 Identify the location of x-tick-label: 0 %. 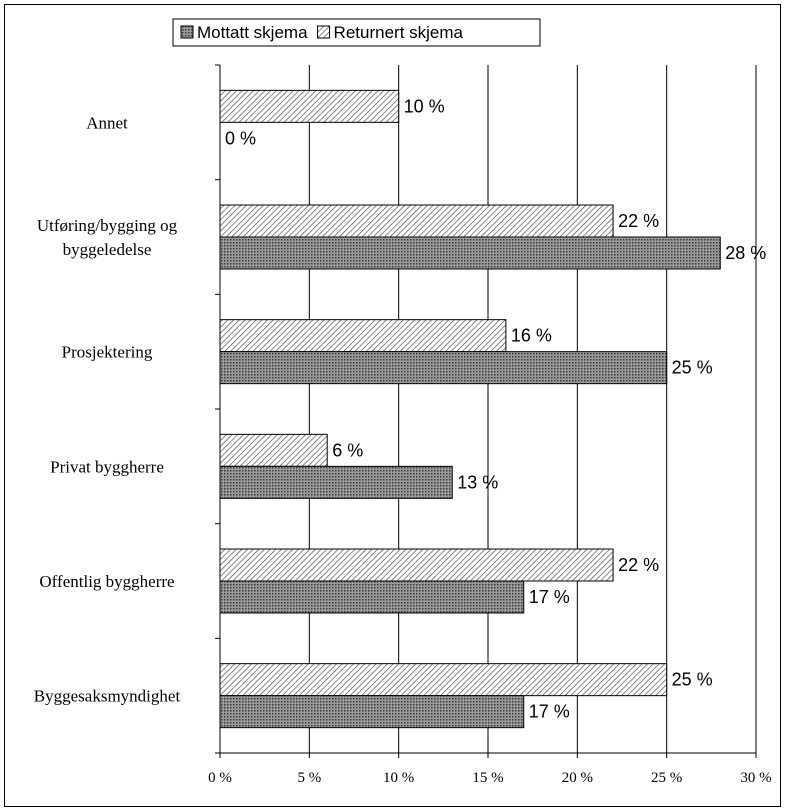
(220, 778).